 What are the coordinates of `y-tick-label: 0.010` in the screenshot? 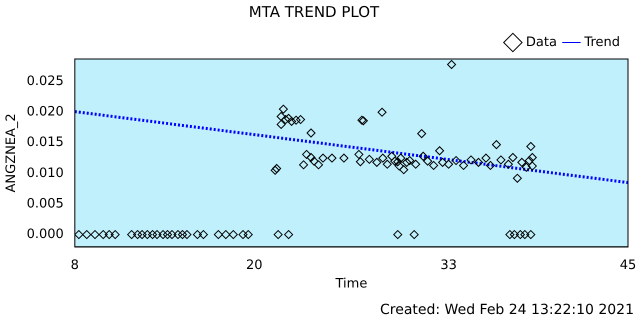 It's located at (45, 173).